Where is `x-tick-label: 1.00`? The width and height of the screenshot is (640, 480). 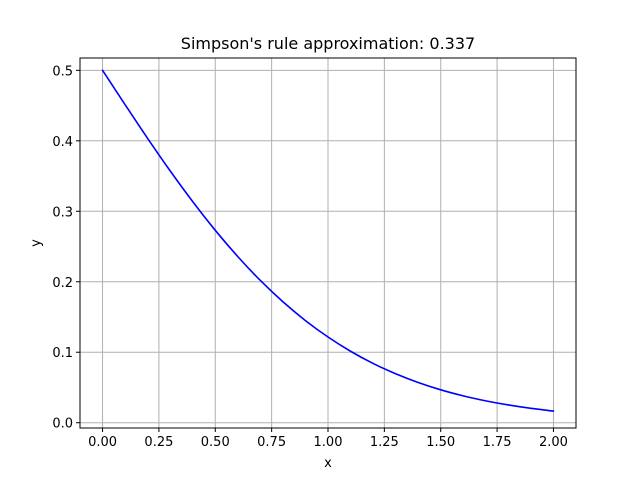 x-tick-label: 1.00 is located at coordinates (328, 442).